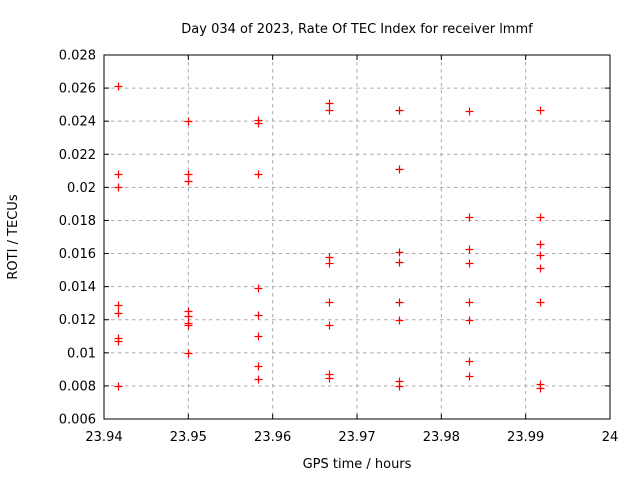 This screenshot has width=640, height=480. What do you see at coordinates (77, 56) in the screenshot?
I see `y-tick-label: 0.028` at bounding box center [77, 56].